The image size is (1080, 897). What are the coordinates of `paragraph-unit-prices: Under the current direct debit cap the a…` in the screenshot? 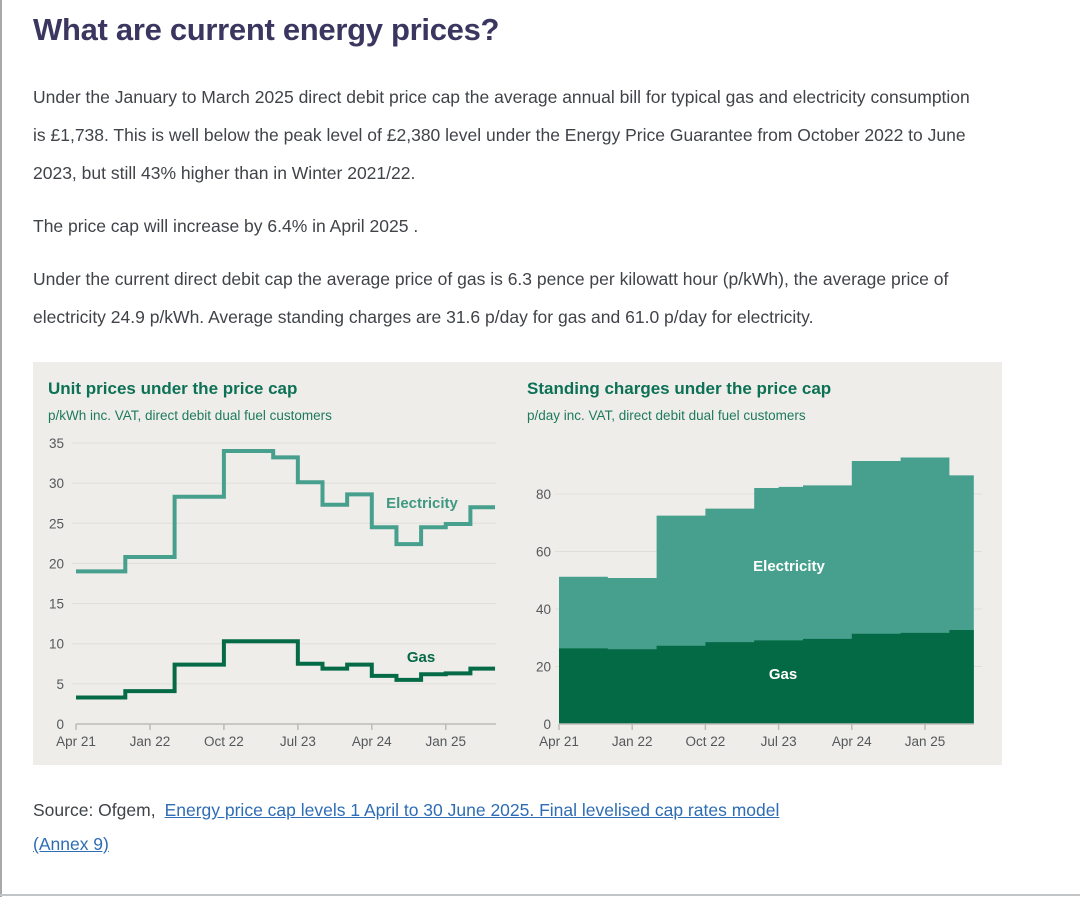 It's located at (491, 298).